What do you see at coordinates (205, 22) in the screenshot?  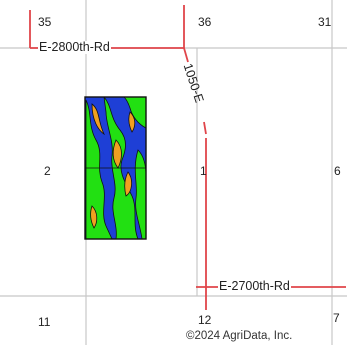 I see `section-label-36: 36` at bounding box center [205, 22].